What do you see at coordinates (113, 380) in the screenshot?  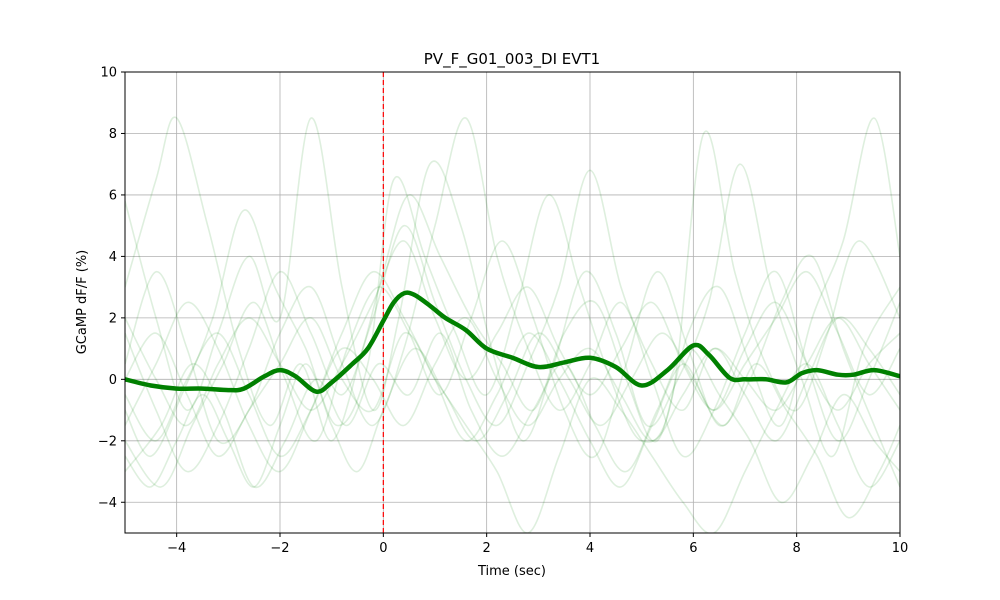 I see `y-tick-label: 0` at bounding box center [113, 380].